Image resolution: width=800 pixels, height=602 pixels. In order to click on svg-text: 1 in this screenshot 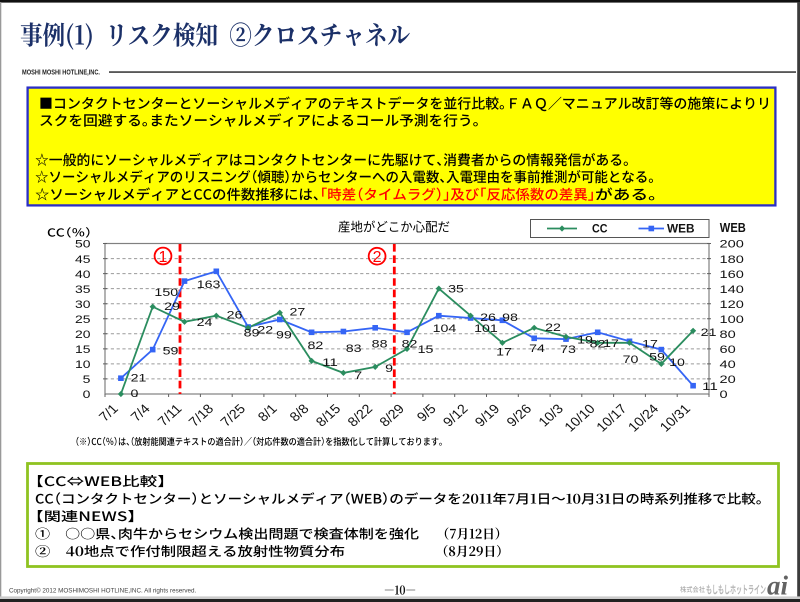, I will do `click(163, 257)`.